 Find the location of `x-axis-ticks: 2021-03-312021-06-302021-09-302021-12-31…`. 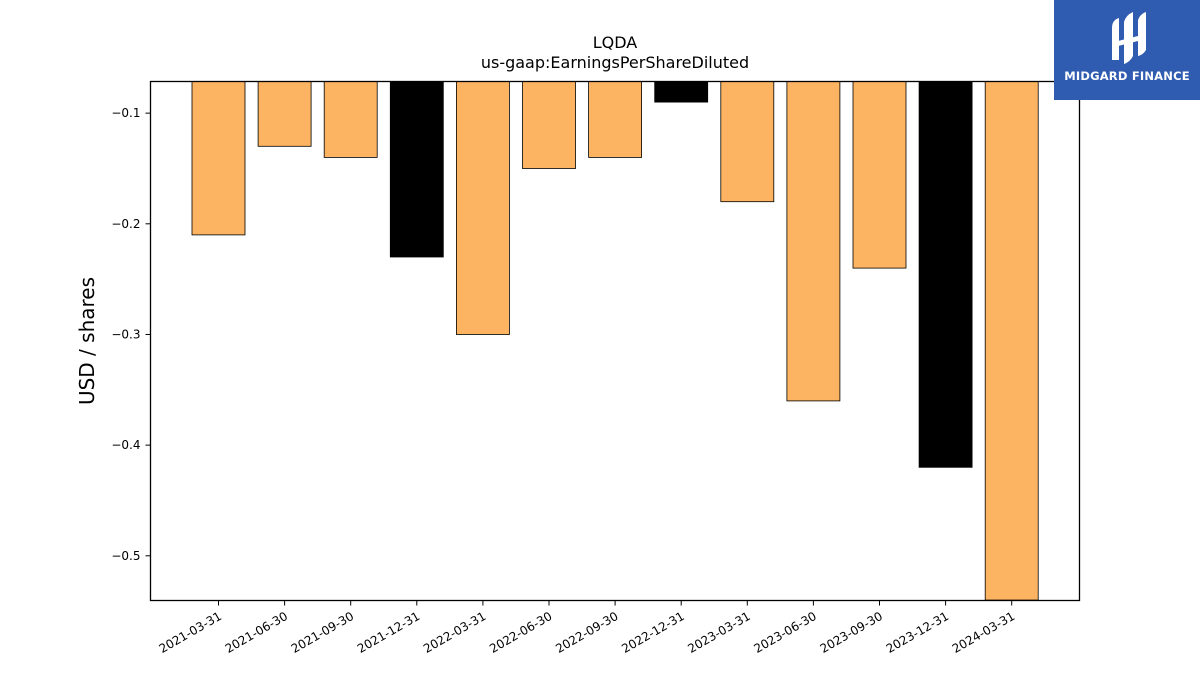

x-axis-ticks: 2021-03-312021-06-302021-09-302021-12-31… is located at coordinates (587, 628).